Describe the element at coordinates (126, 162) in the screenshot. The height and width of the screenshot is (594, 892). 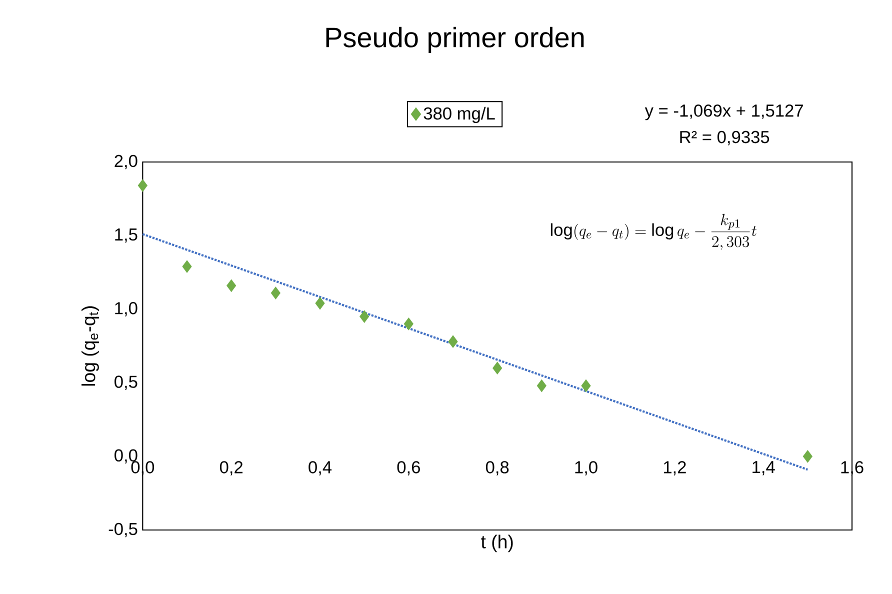
I see `y-tick-label: 2,0` at that location.